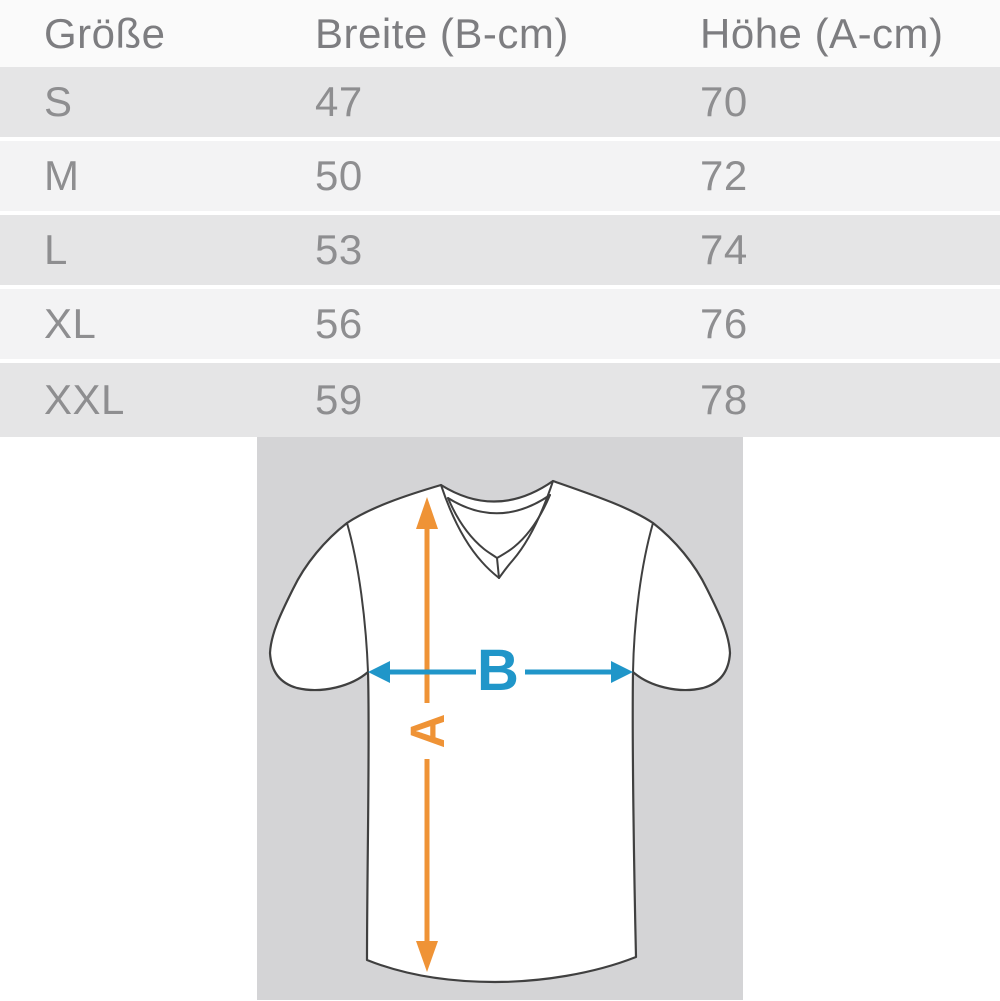 This screenshot has width=1000, height=1001. Describe the element at coordinates (428, 731) in the screenshot. I see `height-label-a: A` at that location.